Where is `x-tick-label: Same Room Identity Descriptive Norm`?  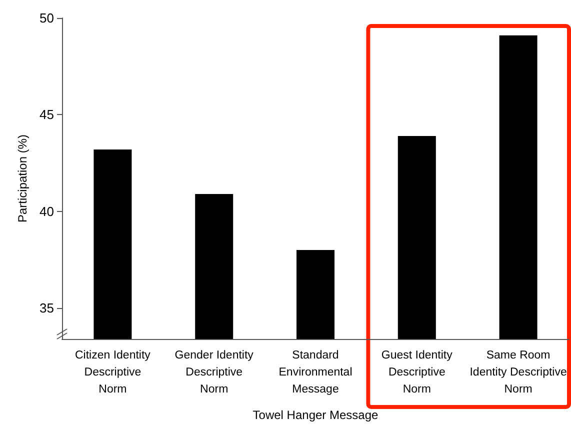
x-tick-label: Same Room Identity Descriptive Norm is located at coordinates (518, 373).